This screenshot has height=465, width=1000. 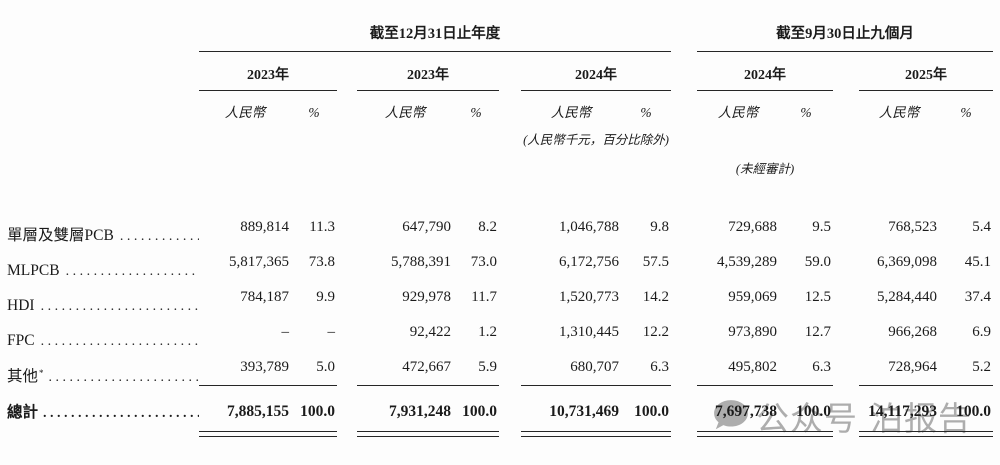 I want to click on cell-value: 9.5, so click(x=821, y=227).